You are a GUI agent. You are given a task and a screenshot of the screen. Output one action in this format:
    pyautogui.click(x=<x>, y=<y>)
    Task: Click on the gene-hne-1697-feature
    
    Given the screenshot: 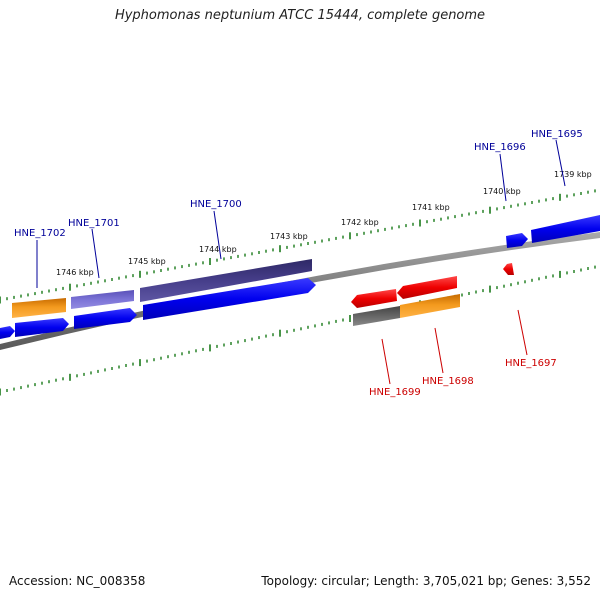 What is the action you would take?
    pyautogui.click(x=508, y=269)
    